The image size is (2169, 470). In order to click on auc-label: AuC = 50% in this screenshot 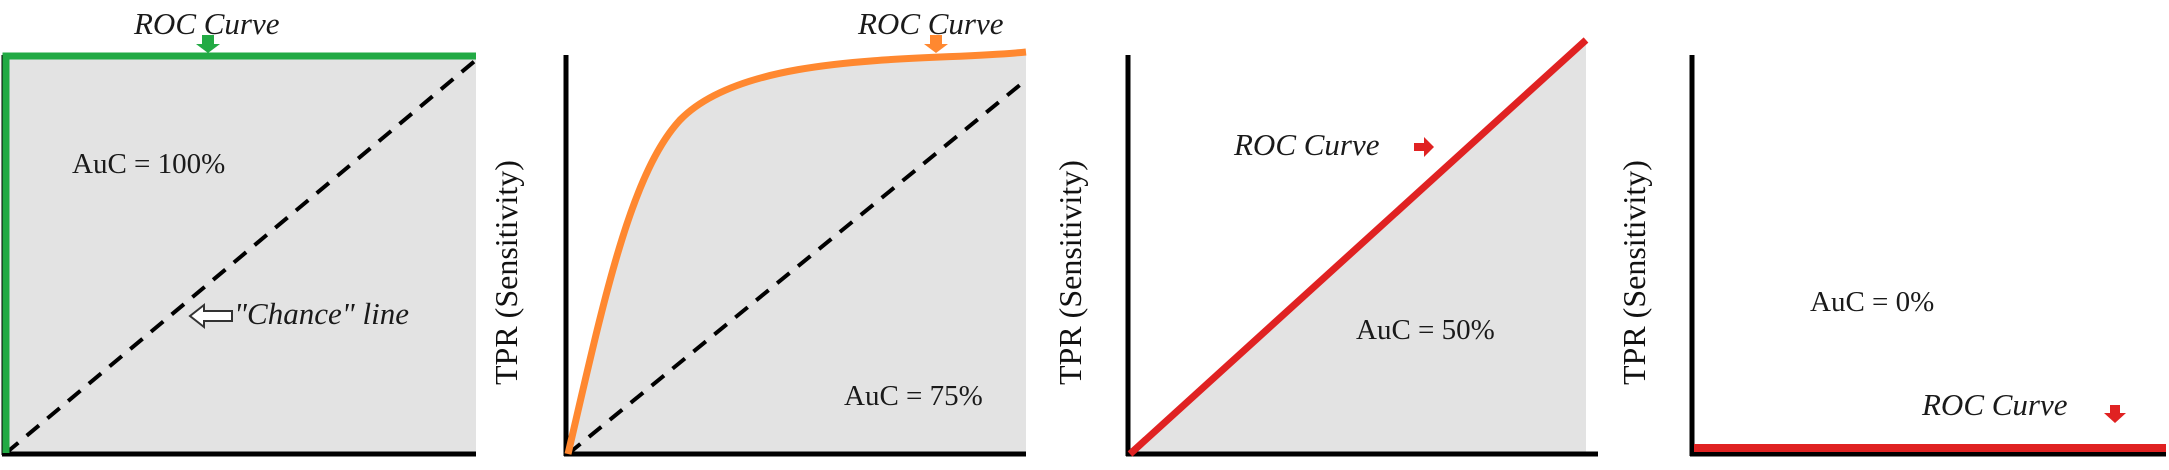, I will do `click(1425, 330)`.